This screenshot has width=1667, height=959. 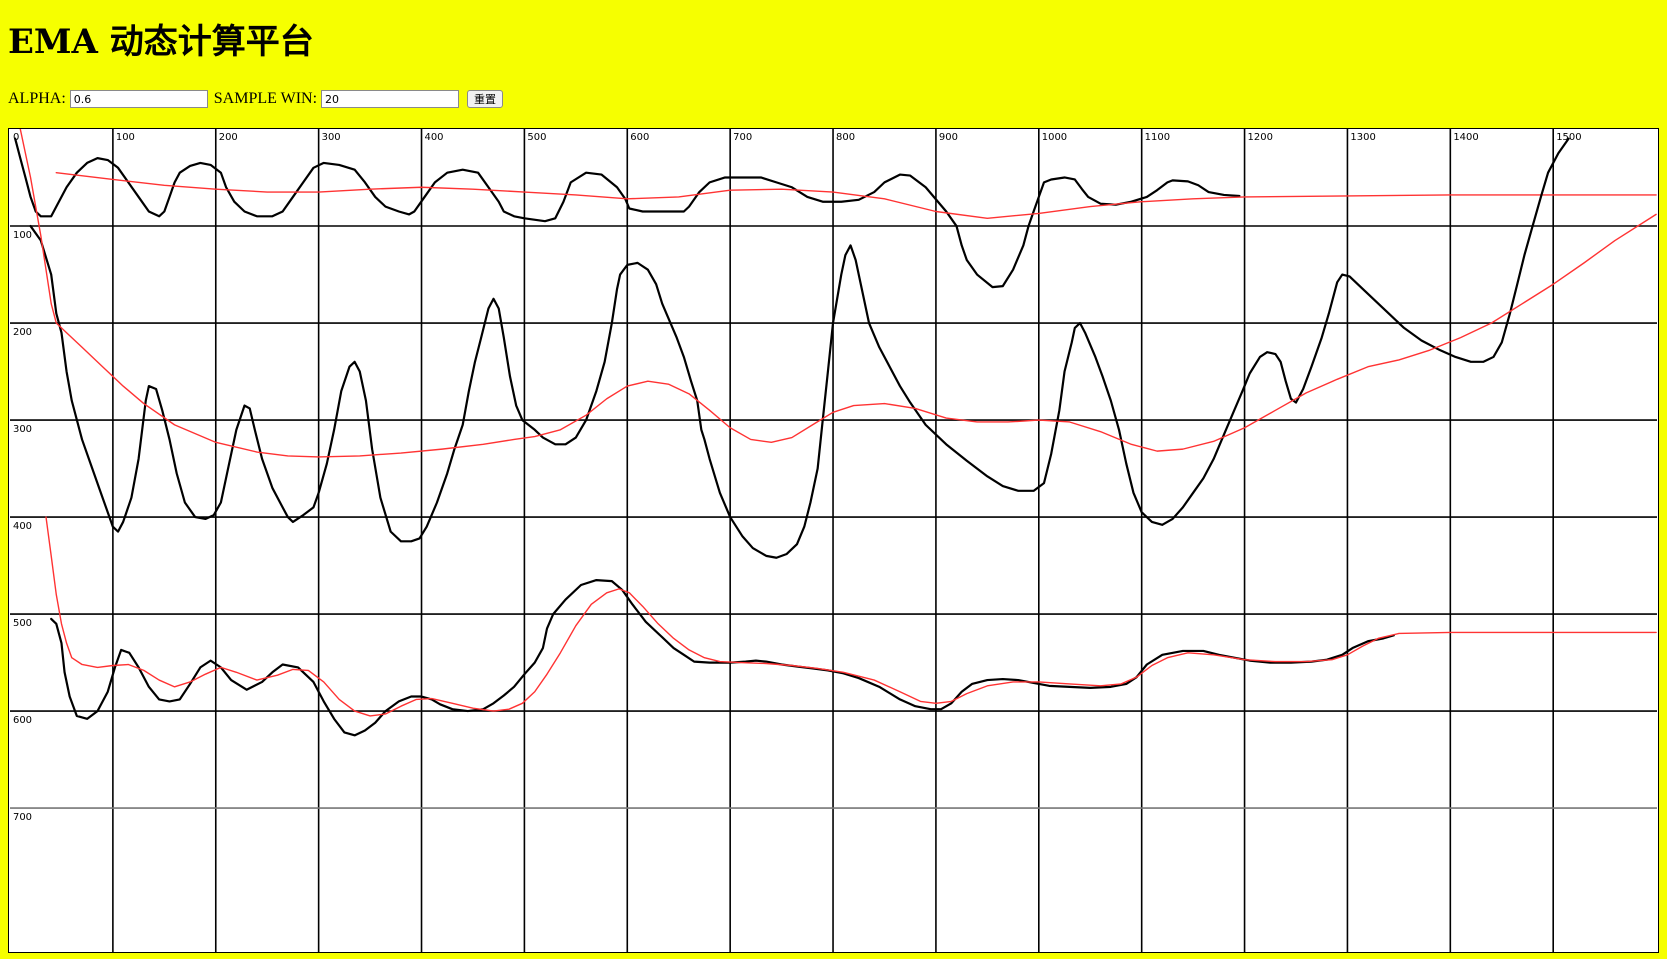 What do you see at coordinates (22, 817) in the screenshot?
I see `y-tick-label-700: 700` at bounding box center [22, 817].